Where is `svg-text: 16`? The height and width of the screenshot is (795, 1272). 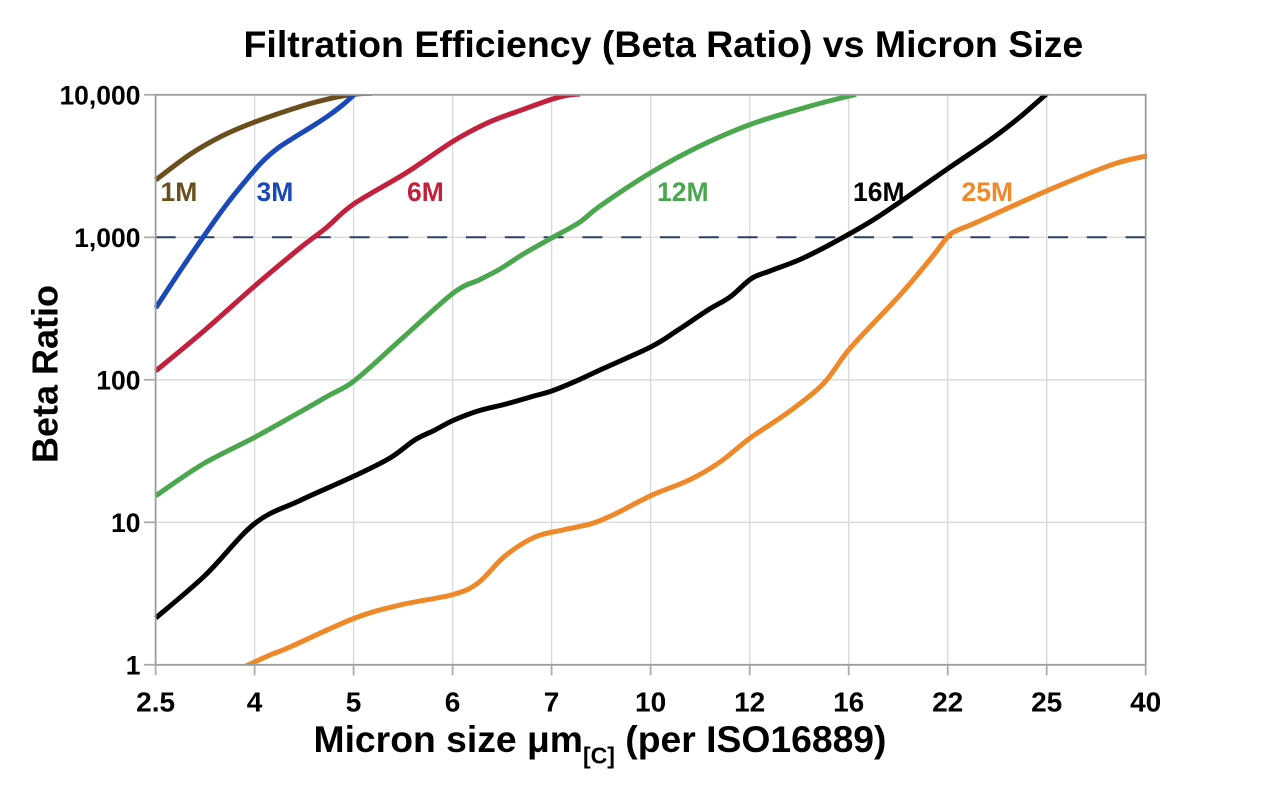
svg-text: 16 is located at coordinates (848, 701).